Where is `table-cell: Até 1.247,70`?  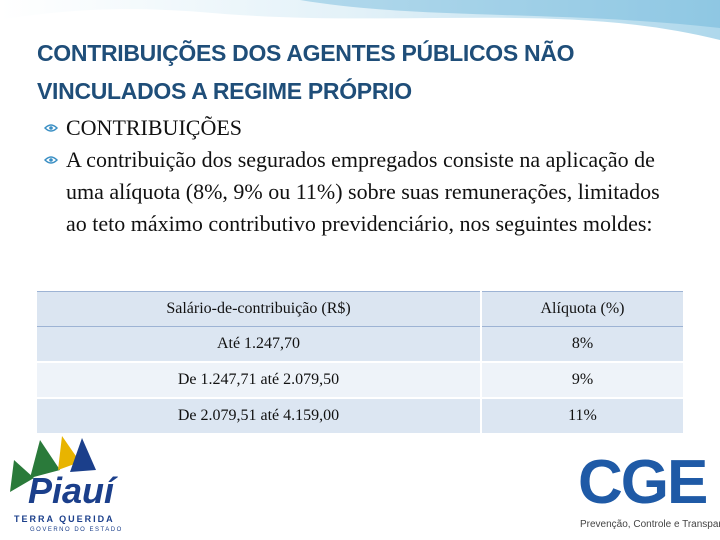 table-cell: Até 1.247,70 is located at coordinates (259, 344).